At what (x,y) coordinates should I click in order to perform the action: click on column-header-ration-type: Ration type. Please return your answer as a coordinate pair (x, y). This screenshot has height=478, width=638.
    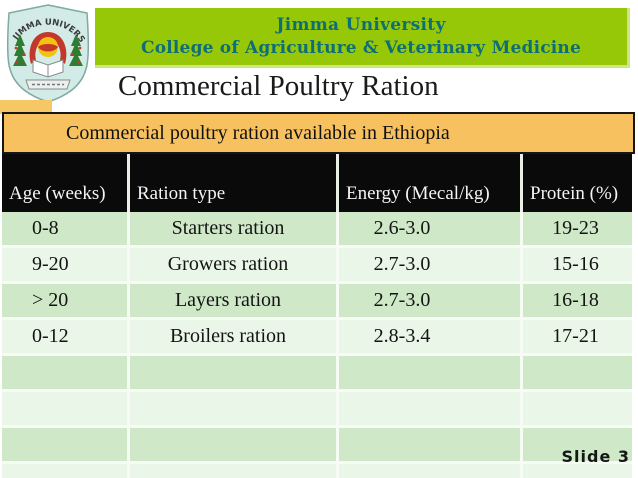
    Looking at the image, I should click on (231, 183).